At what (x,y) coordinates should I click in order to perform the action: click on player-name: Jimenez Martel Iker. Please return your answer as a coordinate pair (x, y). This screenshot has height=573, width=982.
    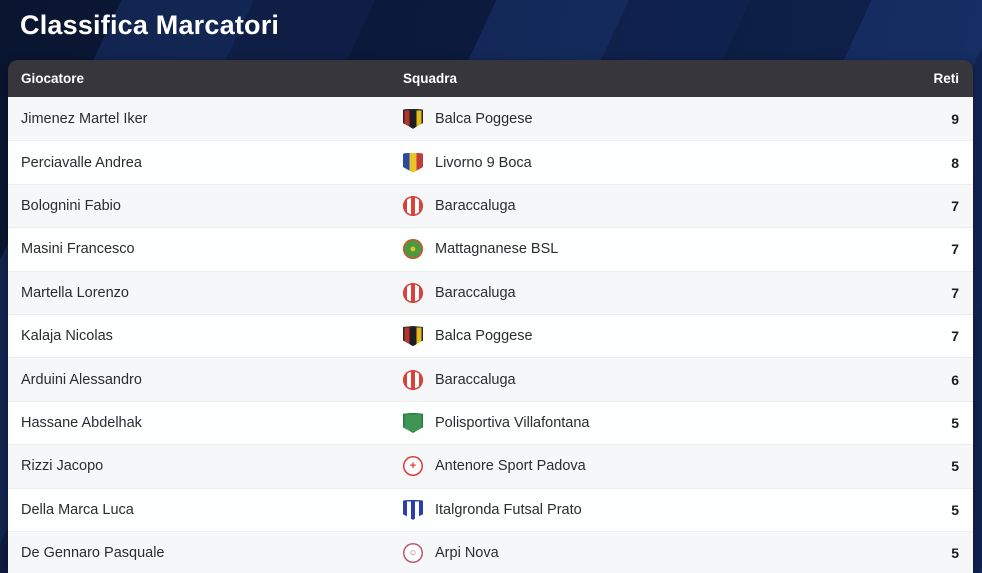
    Looking at the image, I should click on (84, 118).